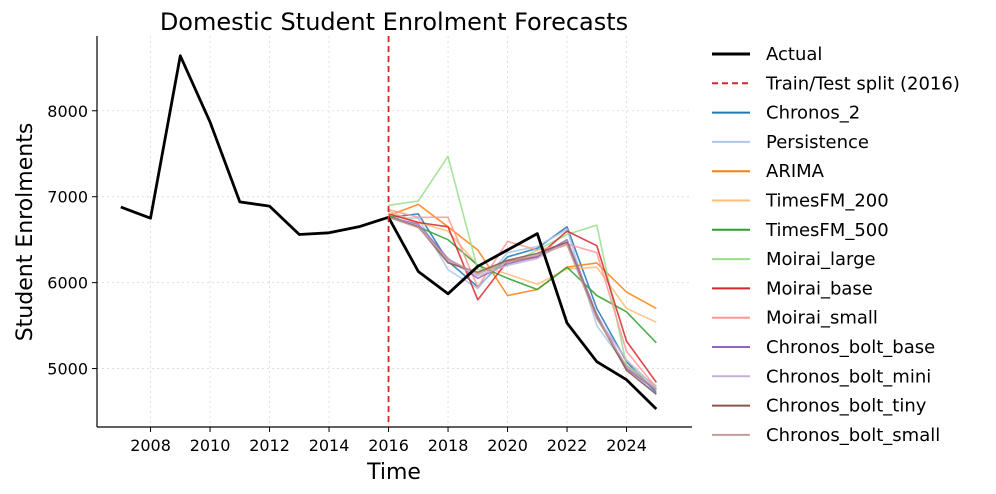 Image resolution: width=996 pixels, height=494 pixels. Describe the element at coordinates (67, 197) in the screenshot. I see `y-tick-label: 7000` at that location.